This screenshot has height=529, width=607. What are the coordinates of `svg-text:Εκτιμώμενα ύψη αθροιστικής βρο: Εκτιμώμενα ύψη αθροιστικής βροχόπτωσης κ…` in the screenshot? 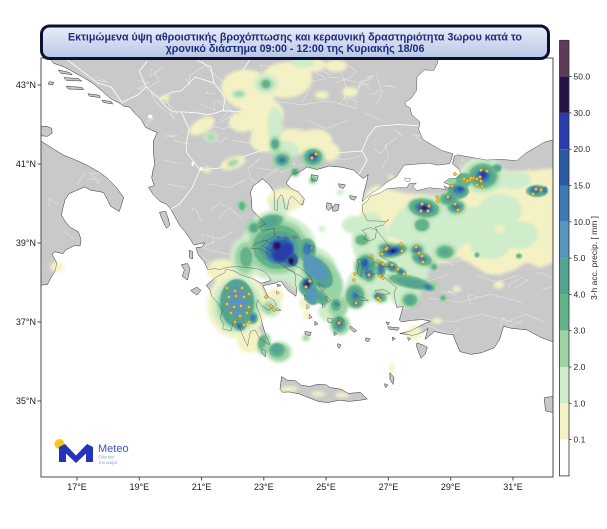 It's located at (295, 38).